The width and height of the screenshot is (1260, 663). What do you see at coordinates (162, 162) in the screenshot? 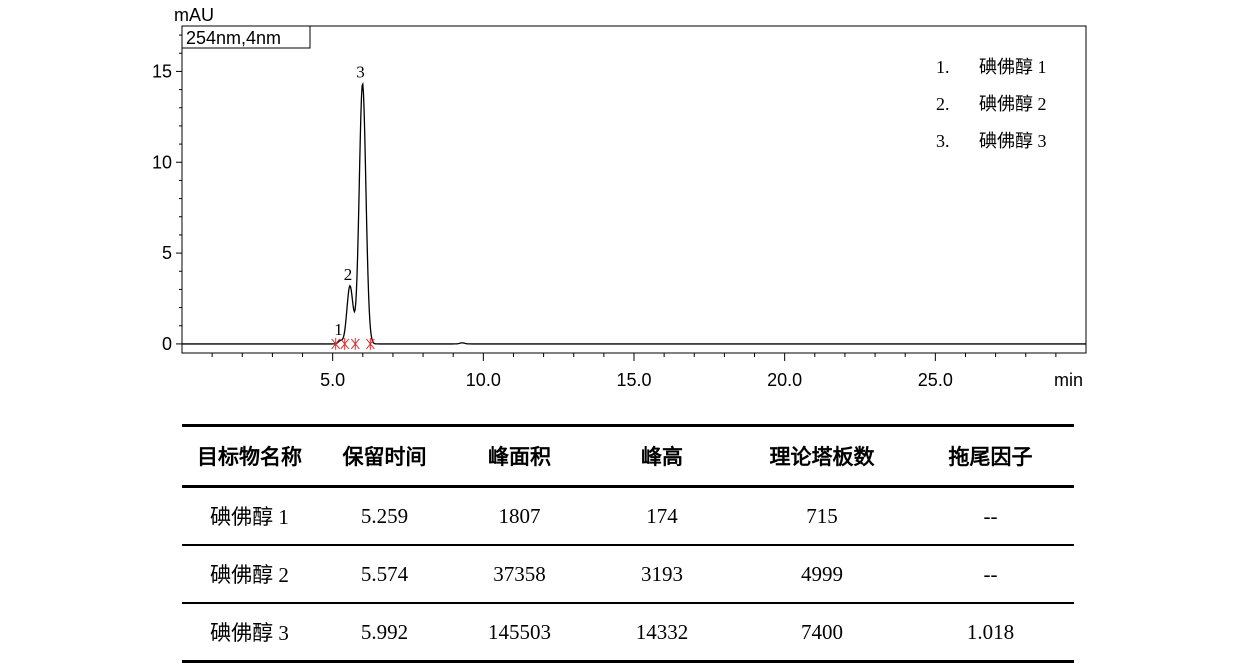
I see `y-tick-label: 10` at bounding box center [162, 162].